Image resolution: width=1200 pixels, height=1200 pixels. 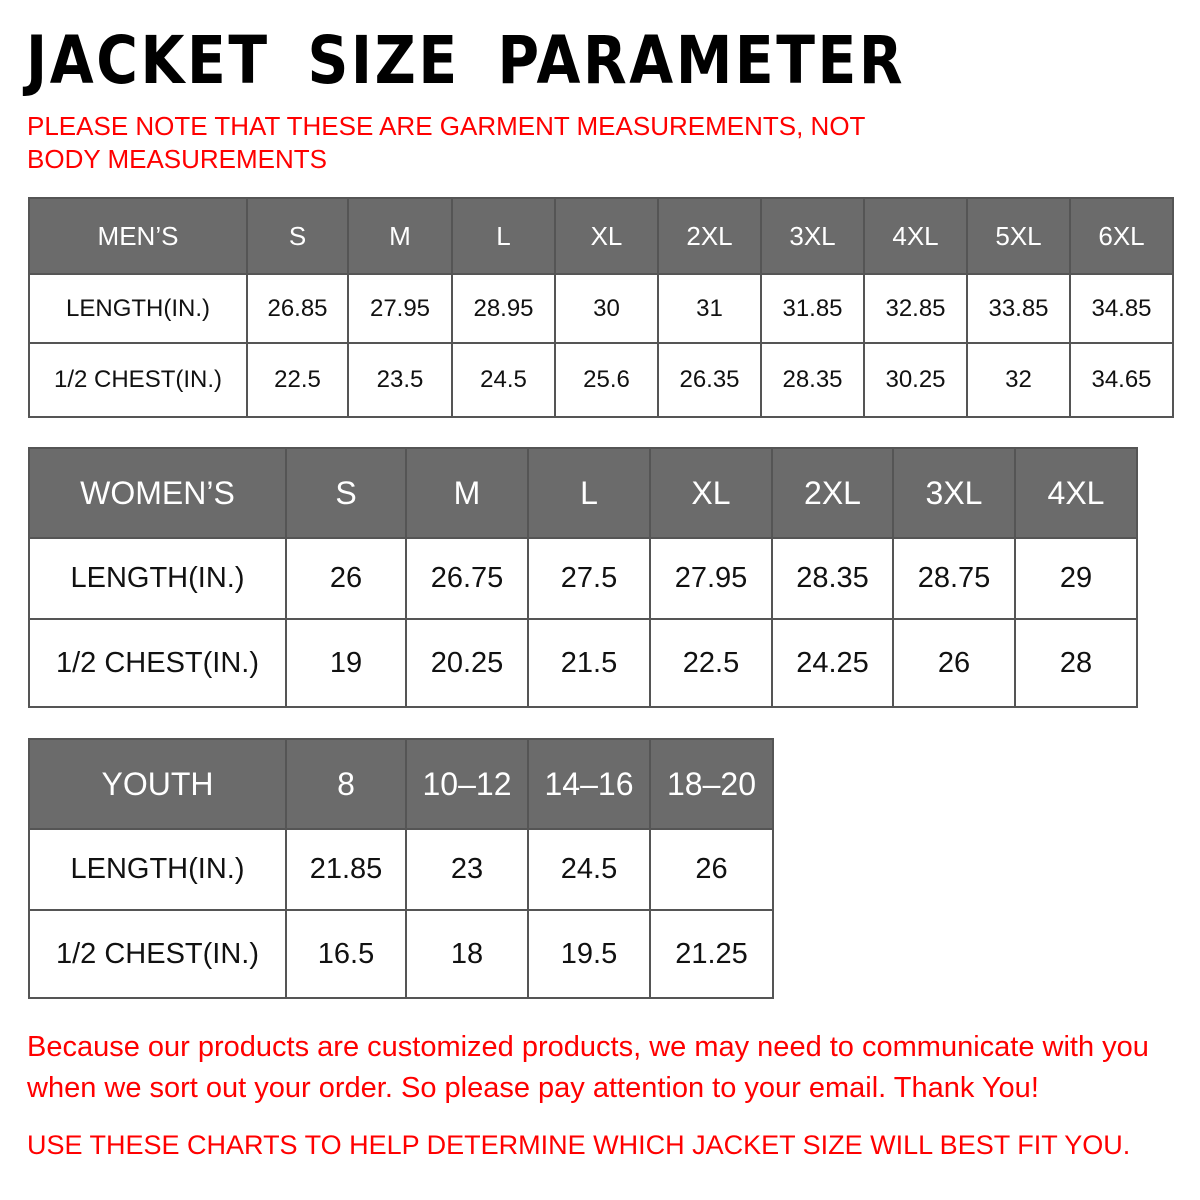 What do you see at coordinates (466, 60) in the screenshot?
I see `page-title: JACKET SIZE PARAMETER` at bounding box center [466, 60].